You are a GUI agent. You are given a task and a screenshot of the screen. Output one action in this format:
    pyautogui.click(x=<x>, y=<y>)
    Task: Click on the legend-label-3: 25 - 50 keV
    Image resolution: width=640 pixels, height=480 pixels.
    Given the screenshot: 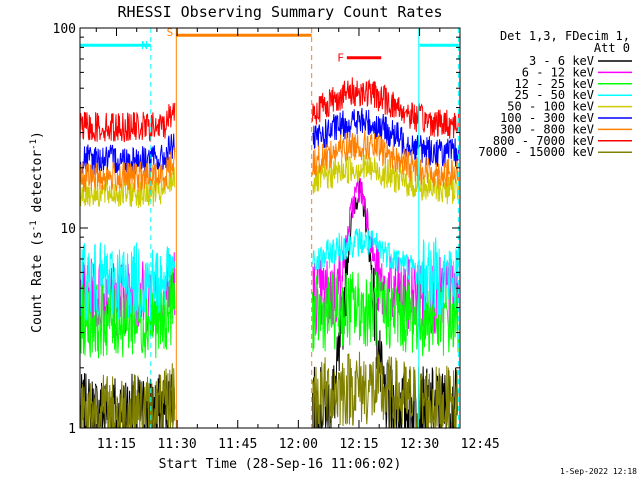 What is the action you would take?
    pyautogui.click(x=554, y=95)
    